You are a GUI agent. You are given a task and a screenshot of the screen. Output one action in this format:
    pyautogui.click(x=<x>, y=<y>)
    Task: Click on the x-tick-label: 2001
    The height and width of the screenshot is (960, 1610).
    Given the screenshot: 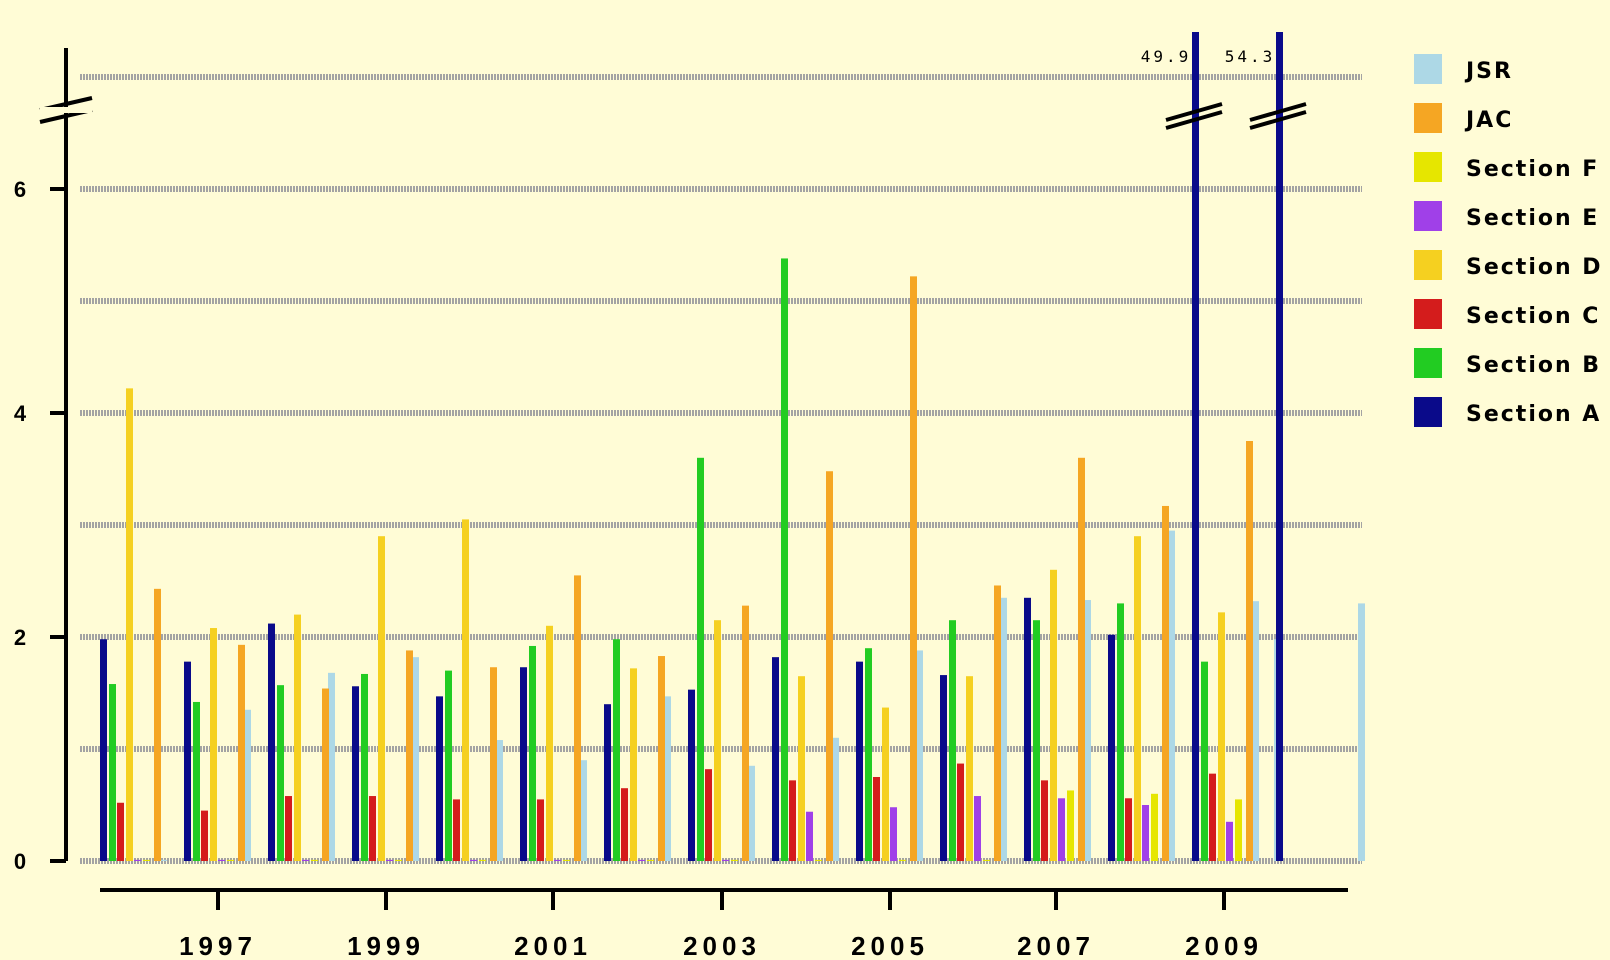 What is the action you would take?
    pyautogui.click(x=553, y=945)
    